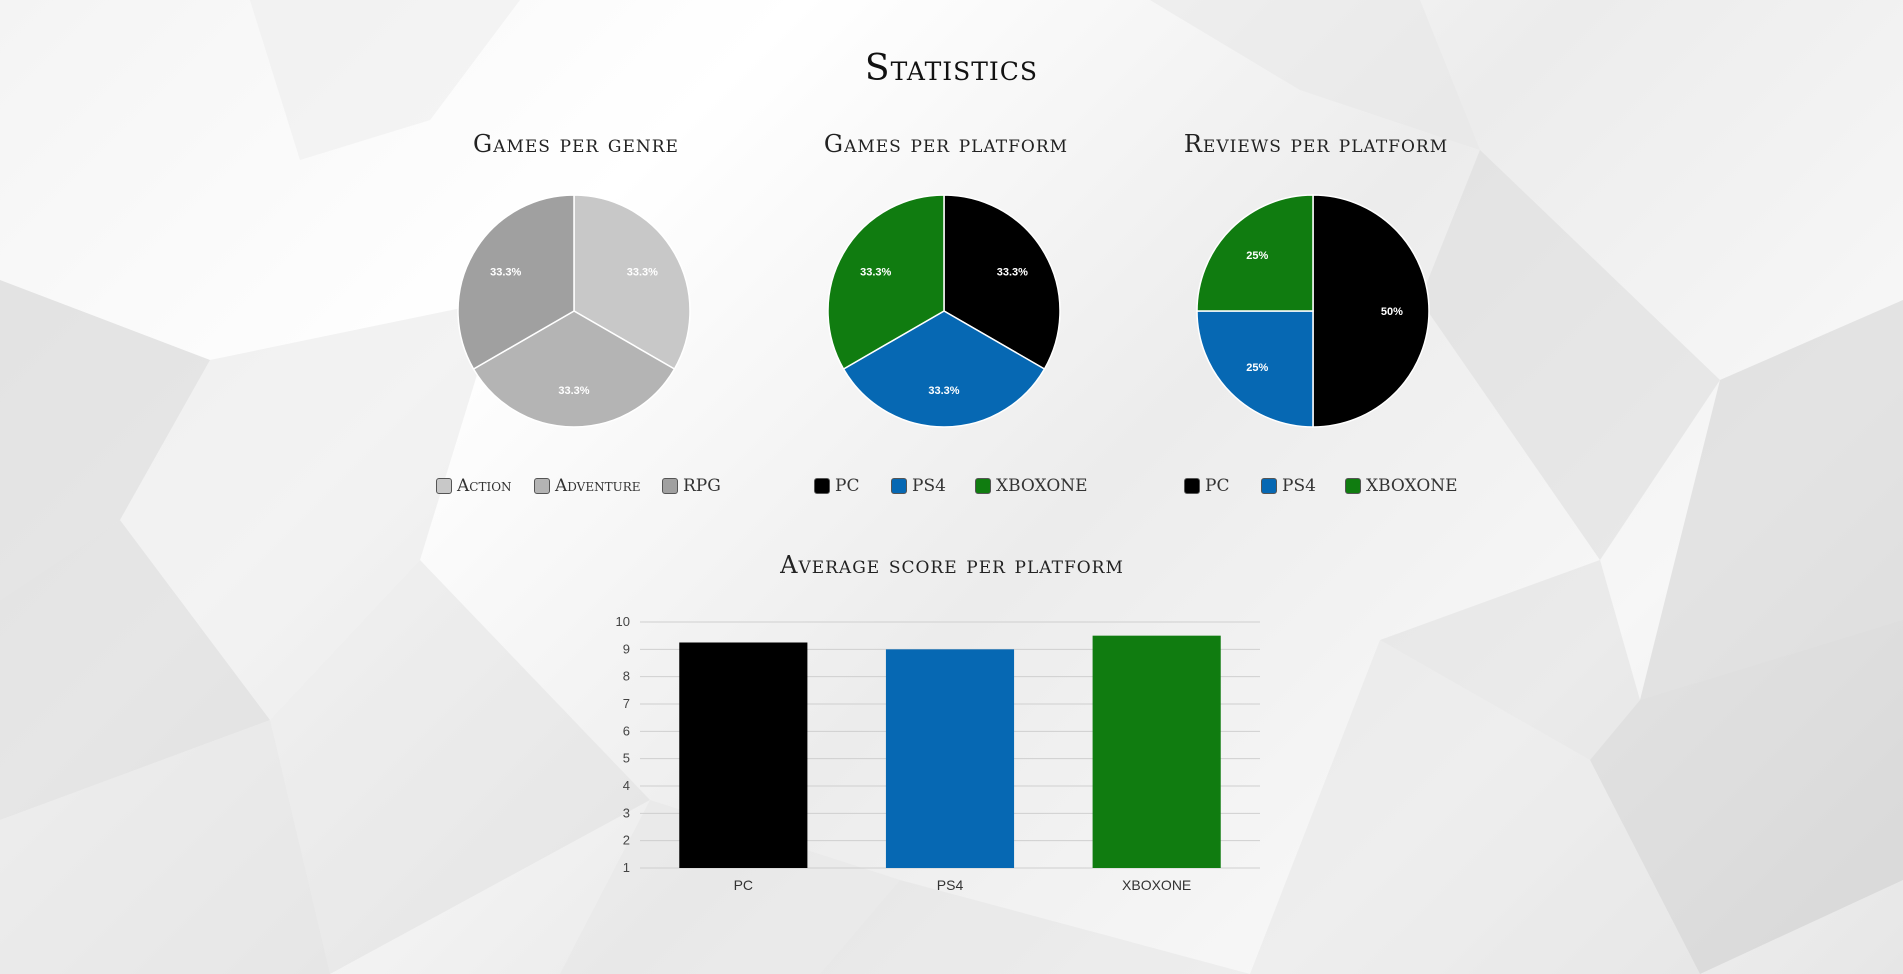 The width and height of the screenshot is (1903, 974). Describe the element at coordinates (632, 282) in the screenshot. I see `pie-slice-action` at that location.